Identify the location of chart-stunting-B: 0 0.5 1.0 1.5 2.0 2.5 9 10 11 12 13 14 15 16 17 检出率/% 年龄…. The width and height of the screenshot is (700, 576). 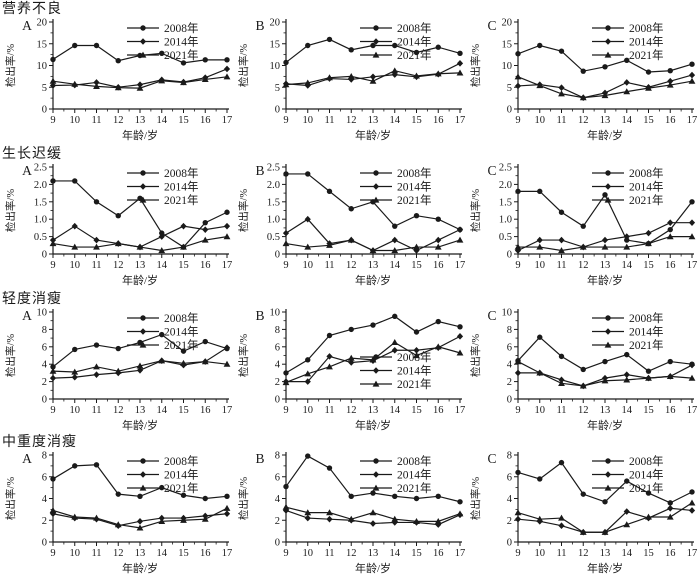
(349, 222).